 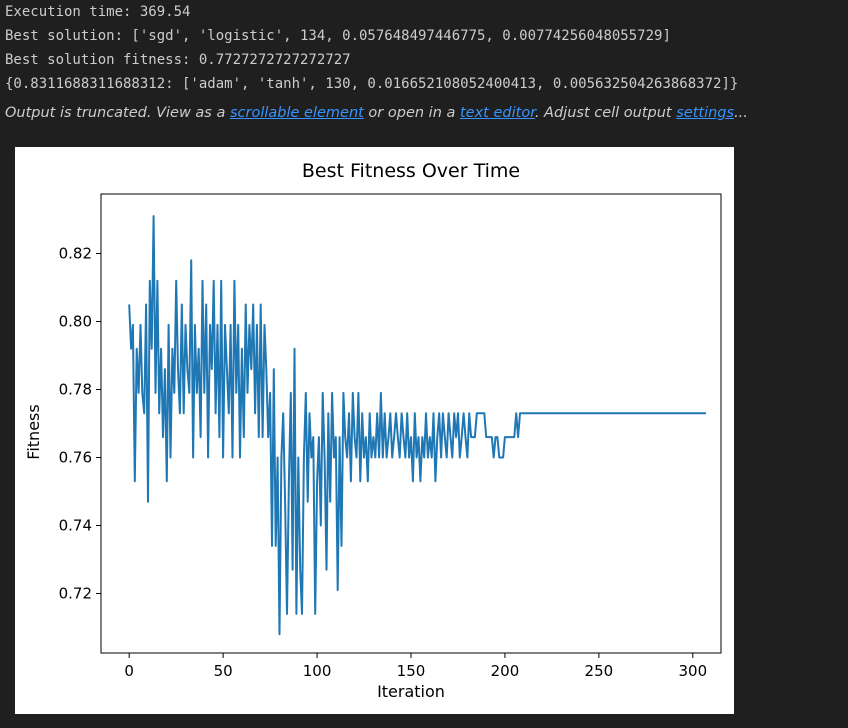 What do you see at coordinates (505, 671) in the screenshot?
I see `x-tick-label: 200` at bounding box center [505, 671].